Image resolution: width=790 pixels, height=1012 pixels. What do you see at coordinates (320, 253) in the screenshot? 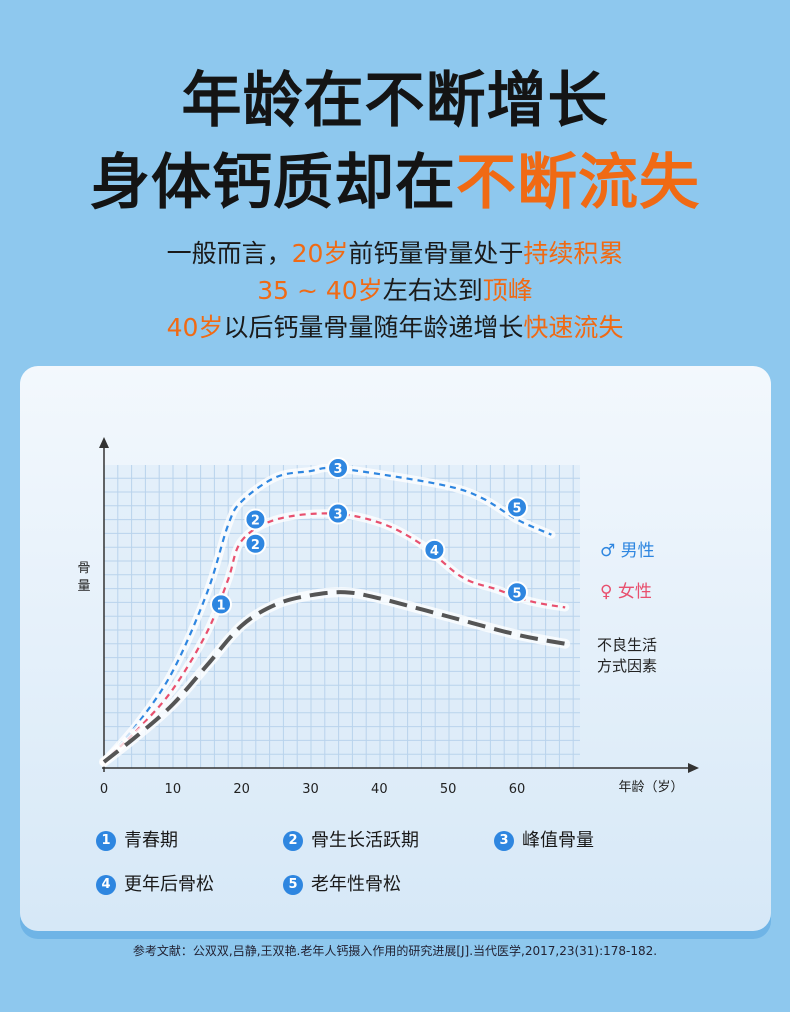
I see `sub1-b: 20岁` at bounding box center [320, 253].